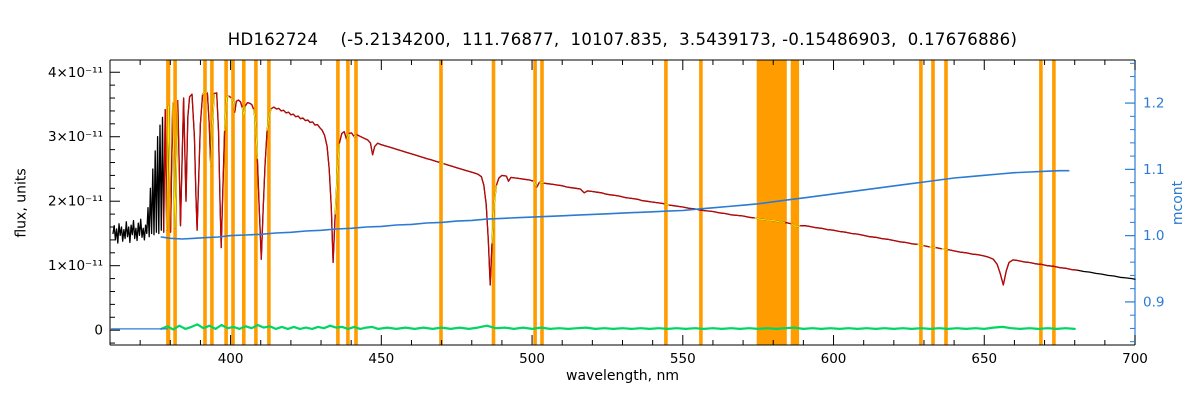 The height and width of the screenshot is (400, 1200). Describe the element at coordinates (98, 331) in the screenshot. I see `flux-tick-label: 0` at that location.